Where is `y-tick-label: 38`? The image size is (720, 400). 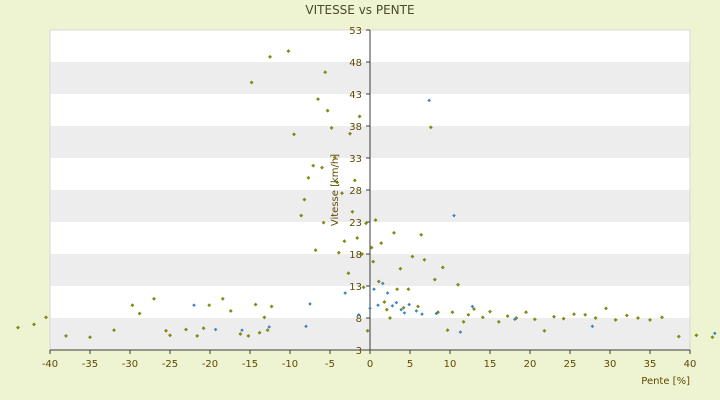
y-tick-label: 38 is located at coordinates (355, 127).